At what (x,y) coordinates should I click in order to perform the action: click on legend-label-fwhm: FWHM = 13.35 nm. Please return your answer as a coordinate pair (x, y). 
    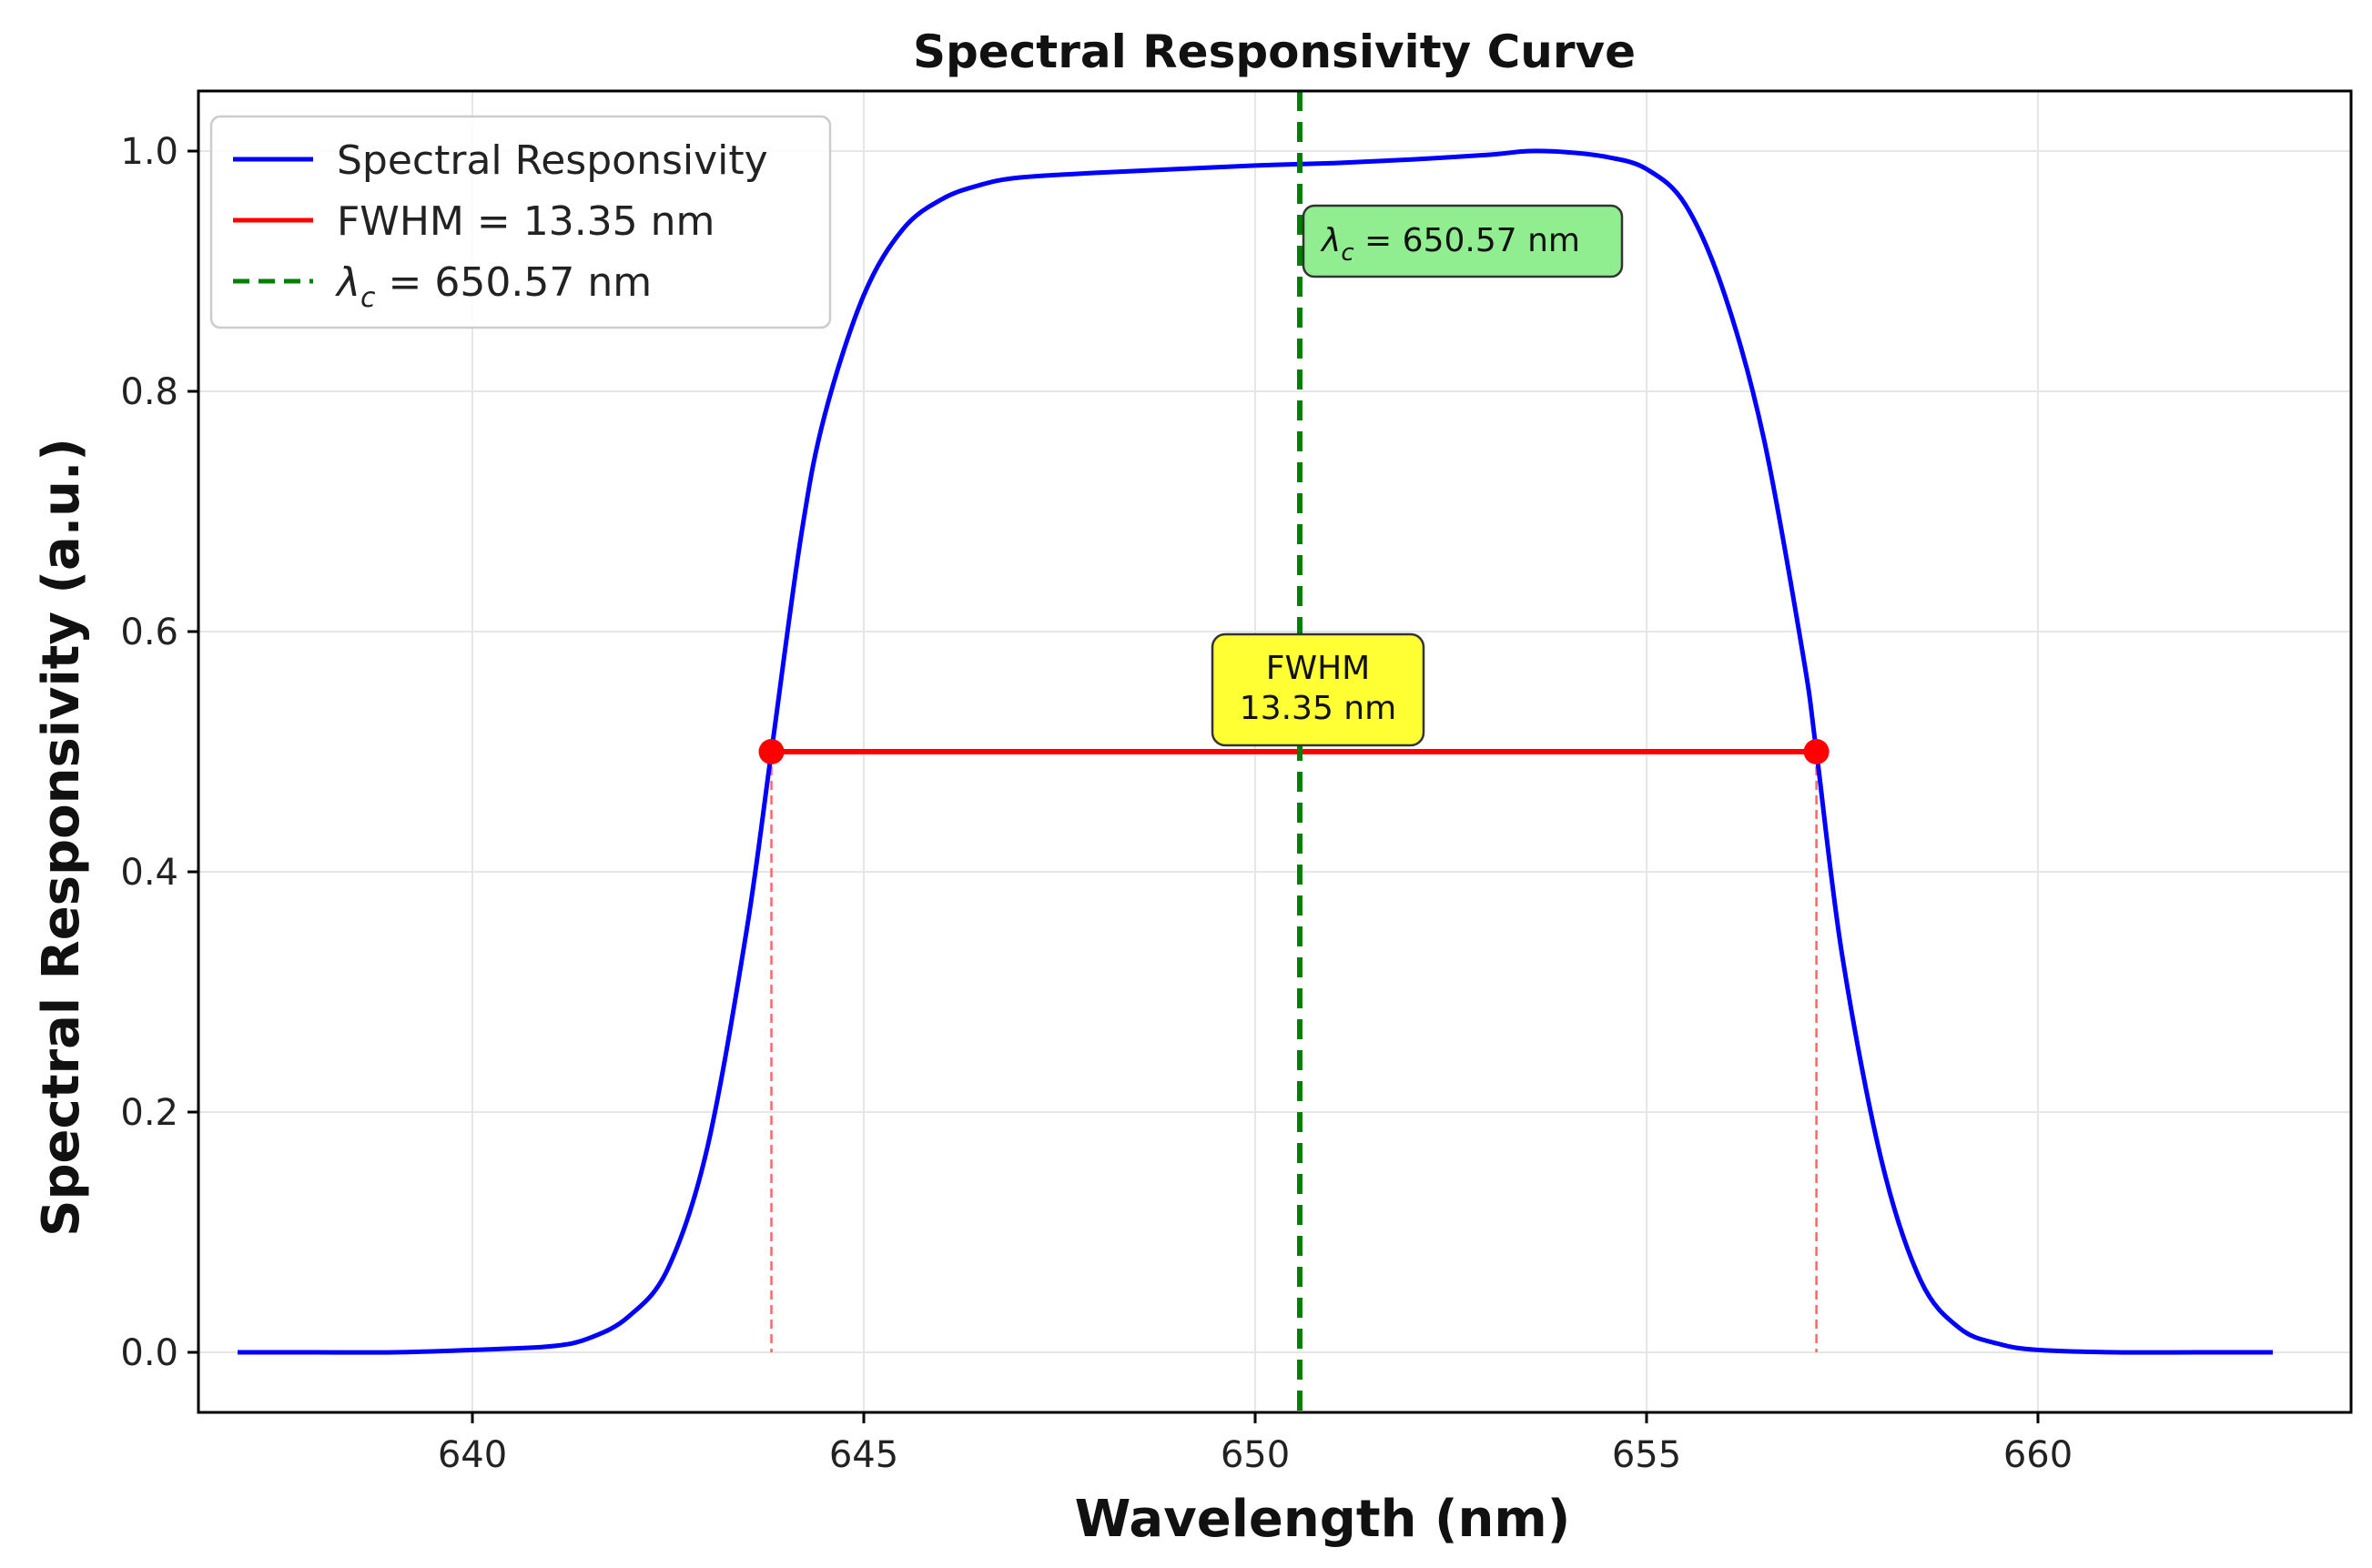
    Looking at the image, I should click on (526, 221).